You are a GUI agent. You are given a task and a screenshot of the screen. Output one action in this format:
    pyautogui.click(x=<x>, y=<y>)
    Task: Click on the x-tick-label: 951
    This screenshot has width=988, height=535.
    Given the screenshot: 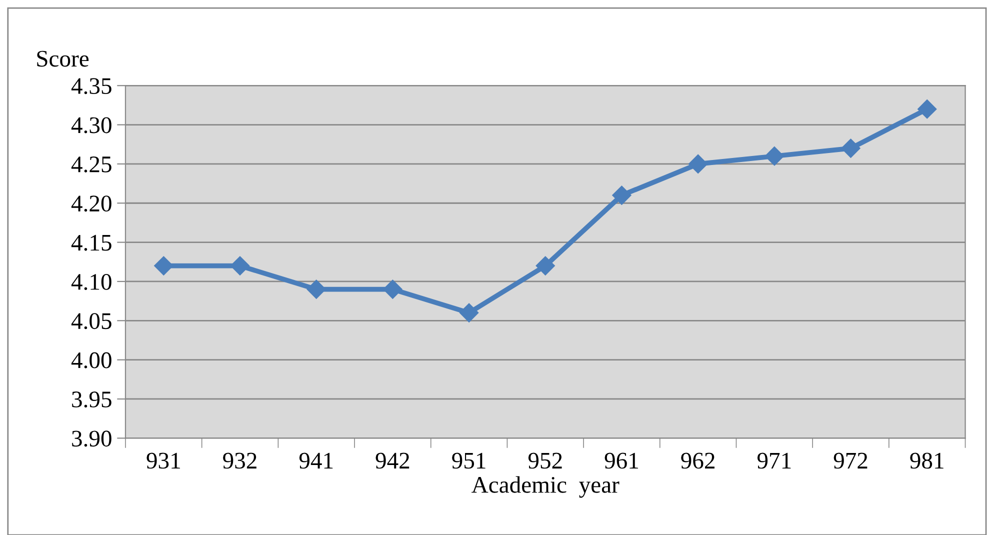 What is the action you would take?
    pyautogui.click(x=469, y=460)
    